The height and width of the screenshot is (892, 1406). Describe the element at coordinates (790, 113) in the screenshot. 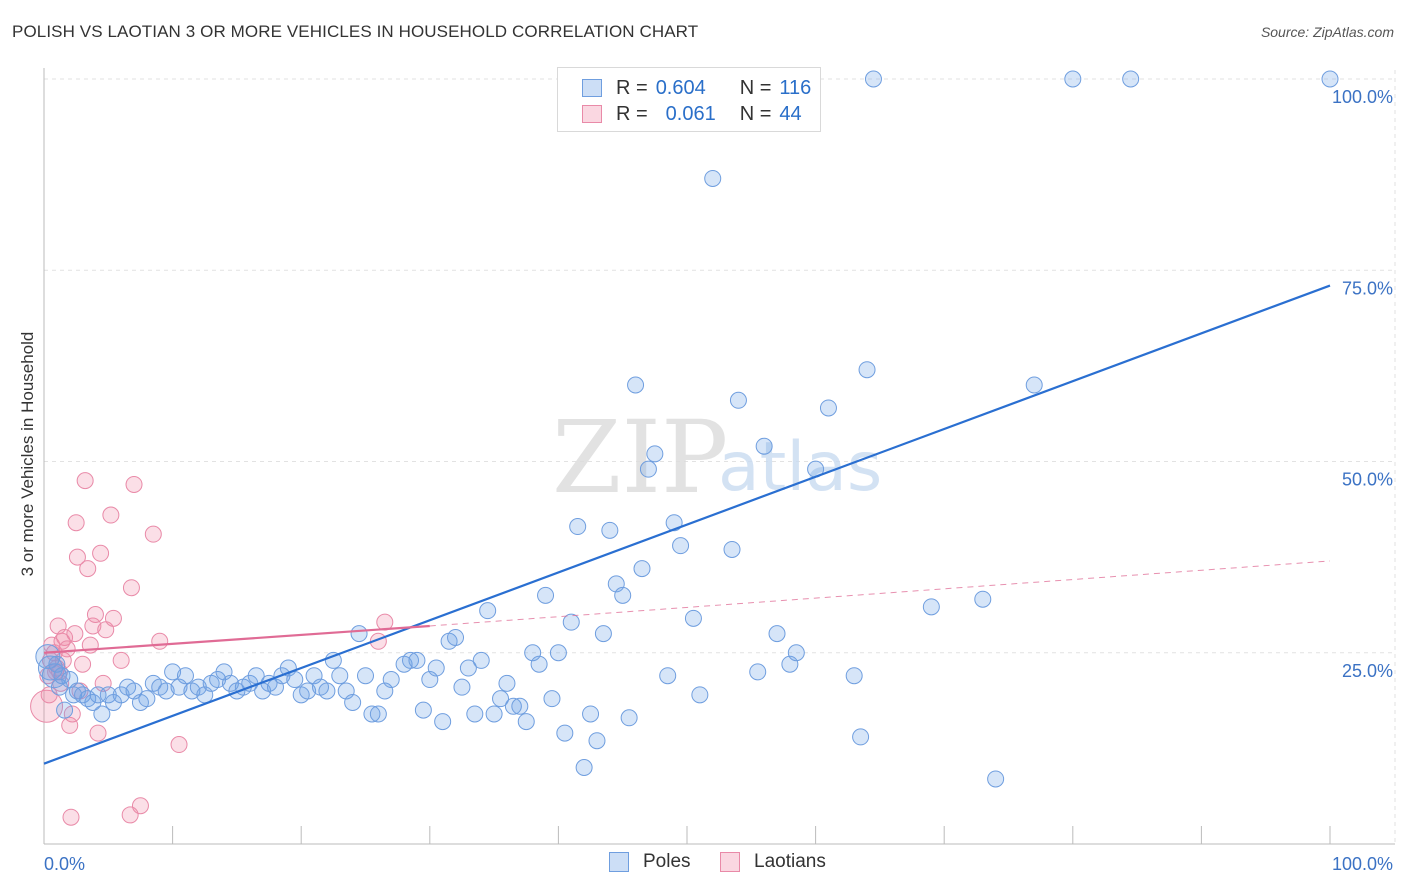

I see `legend-n-value-laotians: 44` at that location.